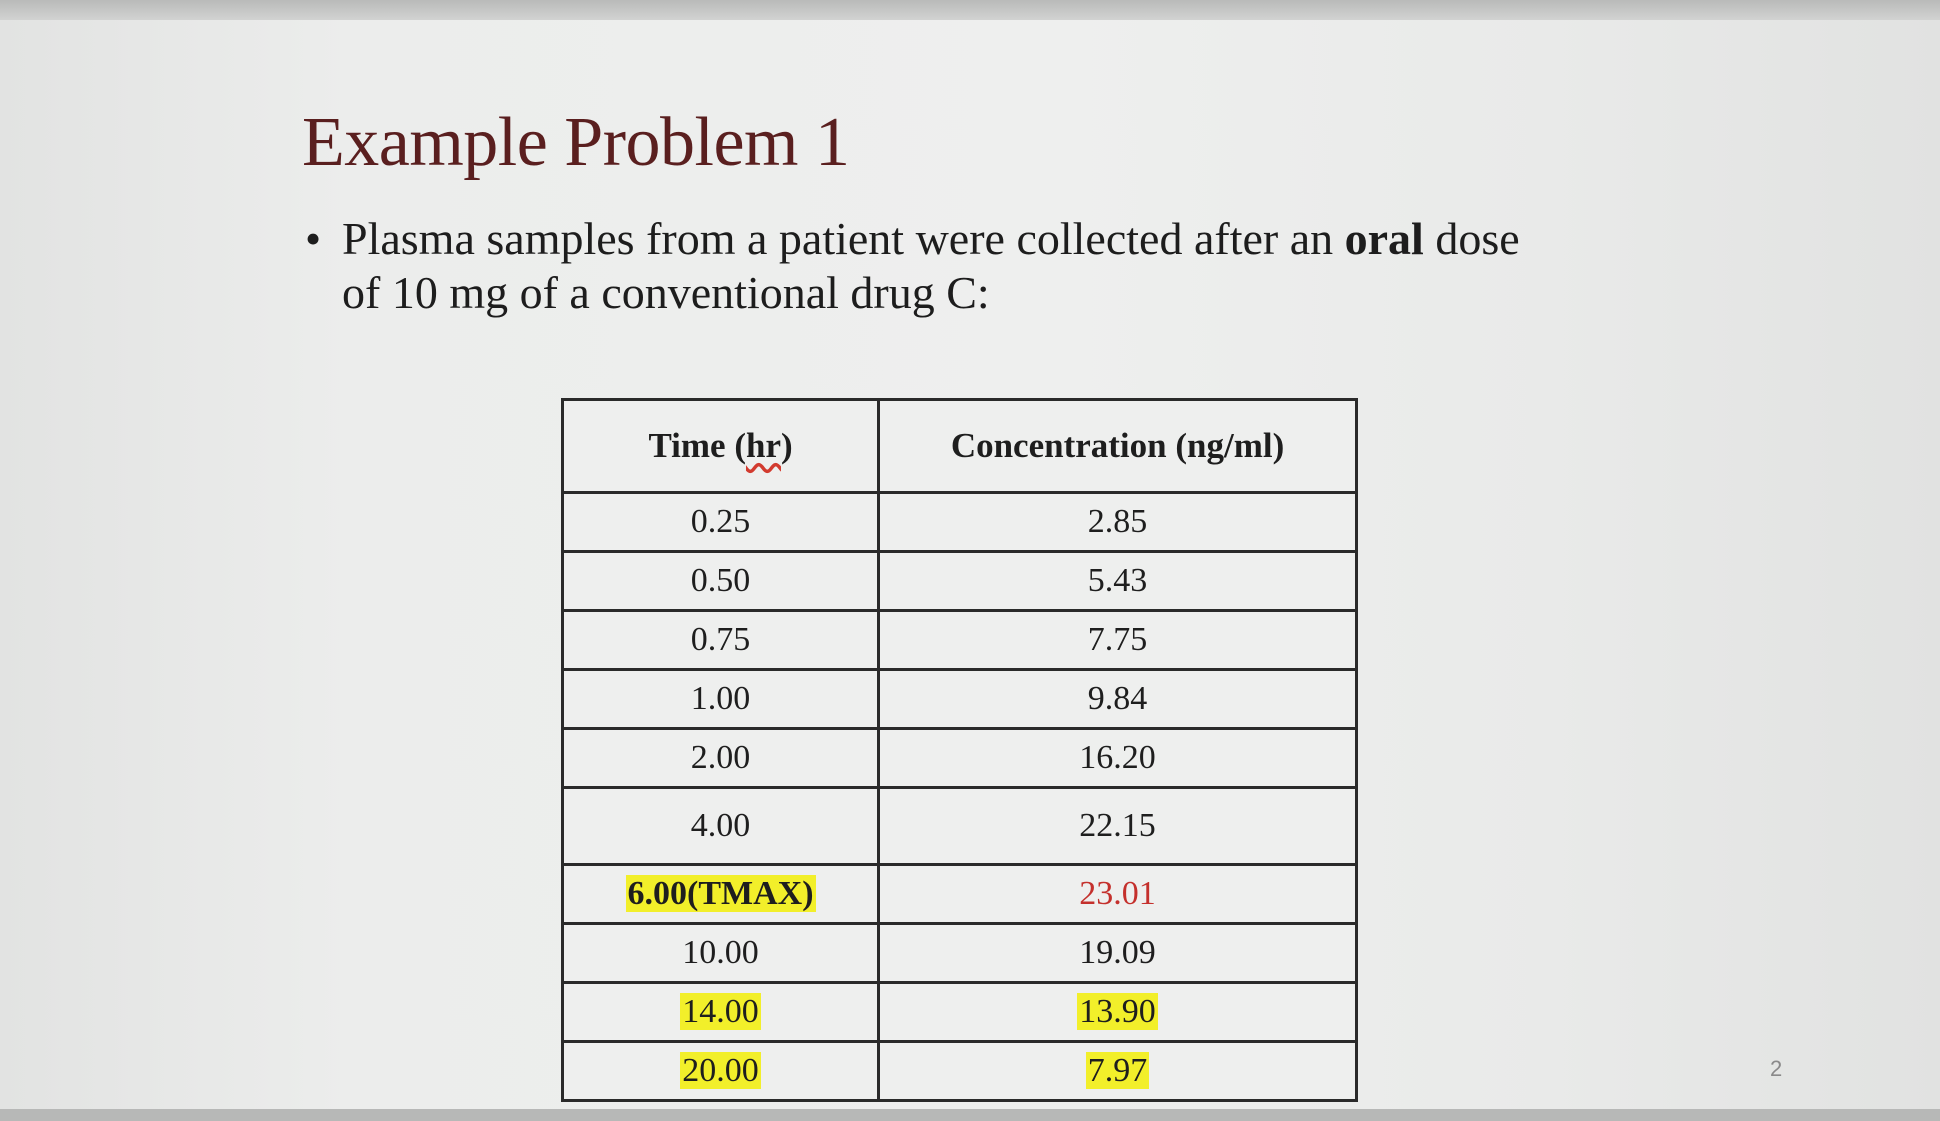 The width and height of the screenshot is (1940, 1121). Describe the element at coordinates (720, 640) in the screenshot. I see `time-cell: 0.75` at that location.